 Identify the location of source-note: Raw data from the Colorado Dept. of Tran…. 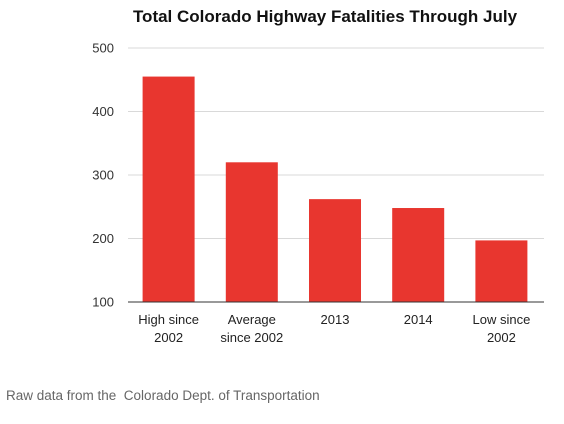
(163, 395).